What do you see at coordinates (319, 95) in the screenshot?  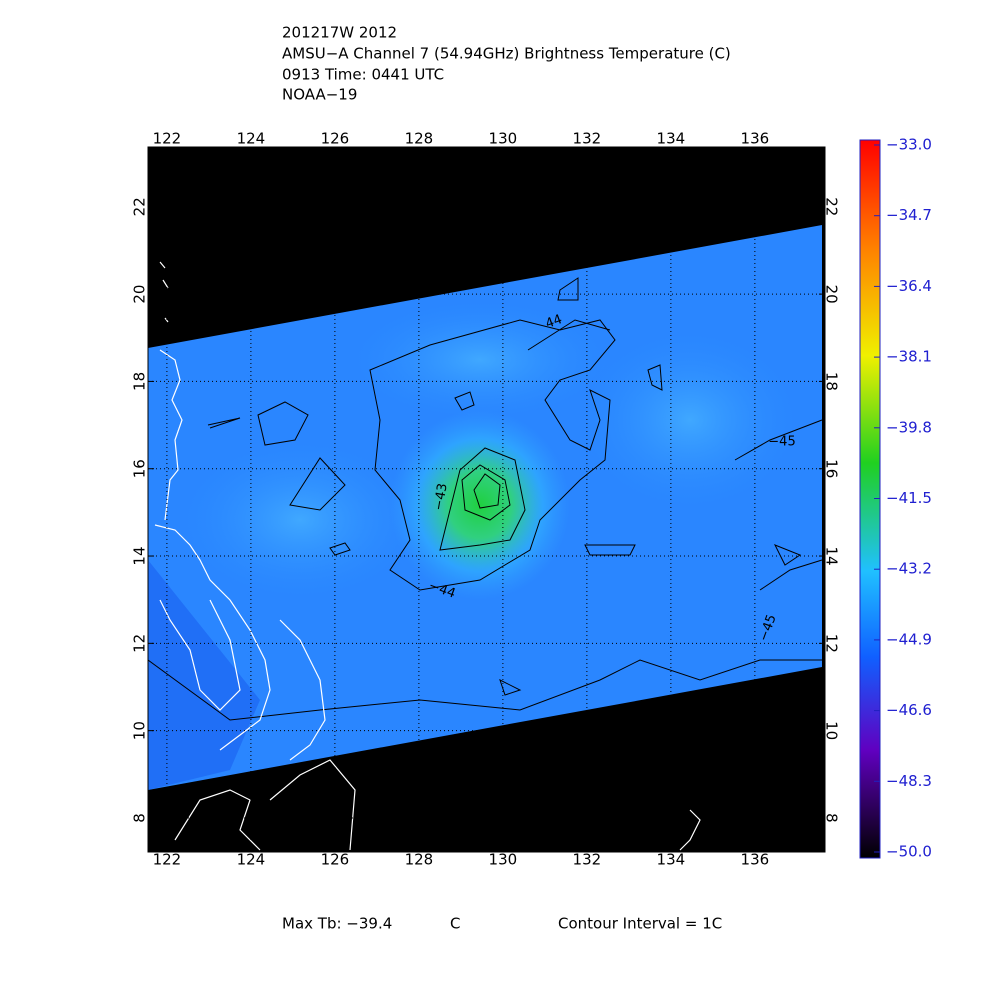 I see `header-line: NOAA−19` at bounding box center [319, 95].